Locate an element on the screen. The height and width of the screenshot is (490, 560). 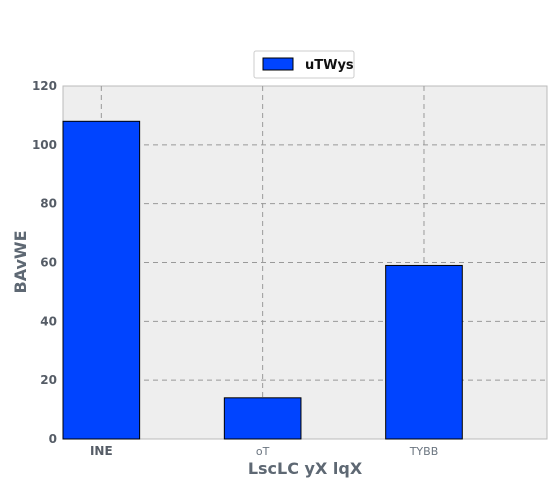
x-tick-label: INE is located at coordinates (101, 451).